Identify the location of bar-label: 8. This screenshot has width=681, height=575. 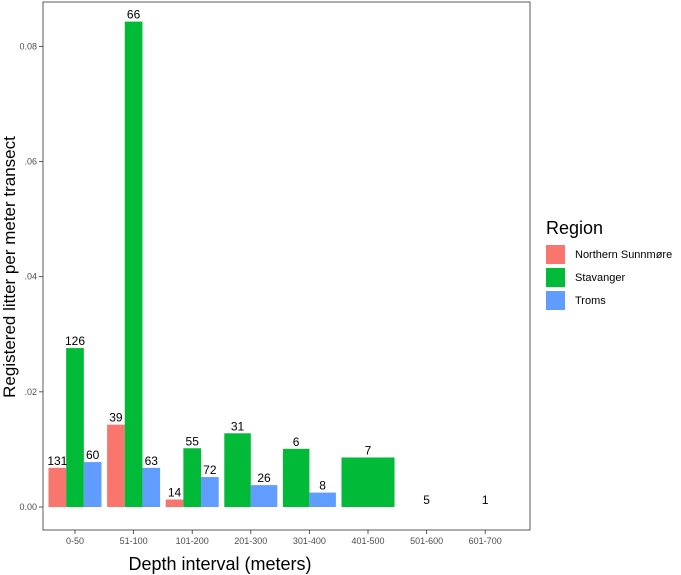
(322, 486).